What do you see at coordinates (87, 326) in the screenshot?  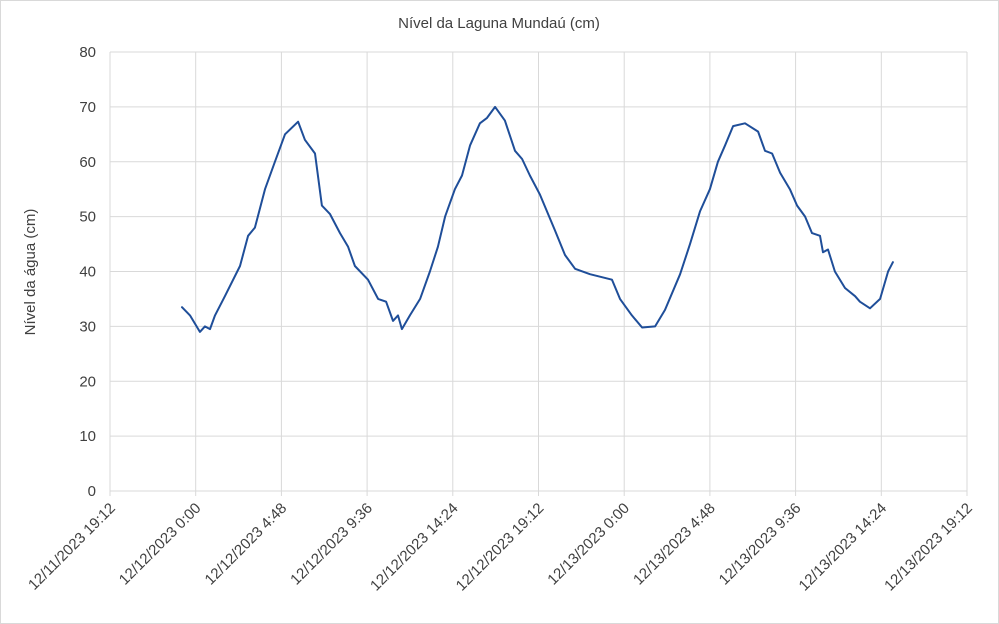 I see `y-tick-label: 30` at bounding box center [87, 326].